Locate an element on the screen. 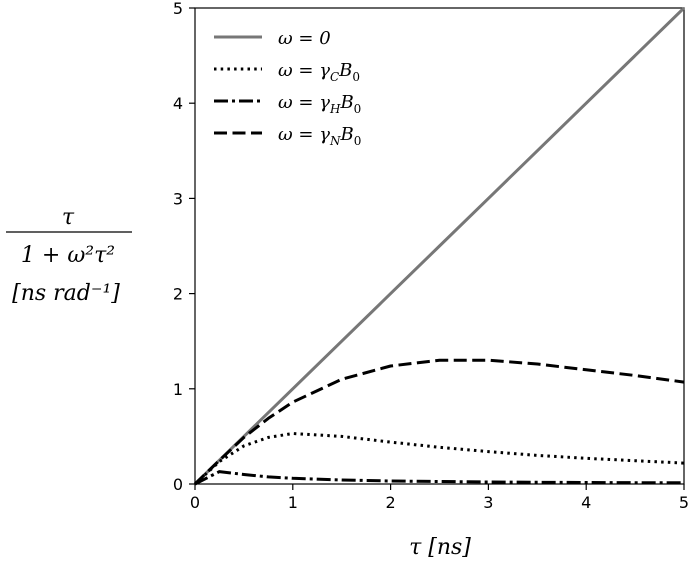 The height and width of the screenshot is (561, 689). y-axis-denominator: 1 + ω²τ² is located at coordinates (68, 255).